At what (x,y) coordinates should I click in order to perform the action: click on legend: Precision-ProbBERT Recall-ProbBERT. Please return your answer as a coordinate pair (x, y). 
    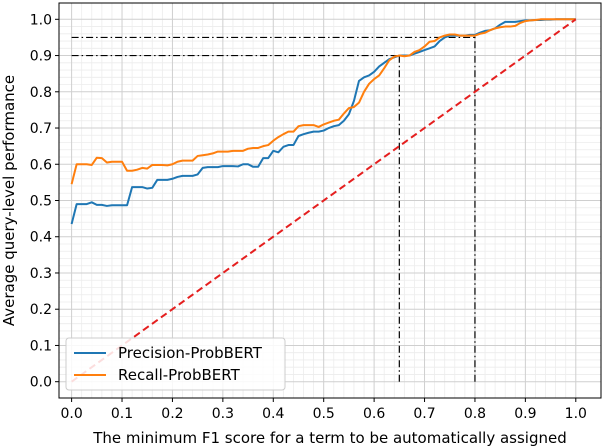
    Looking at the image, I should click on (175, 364).